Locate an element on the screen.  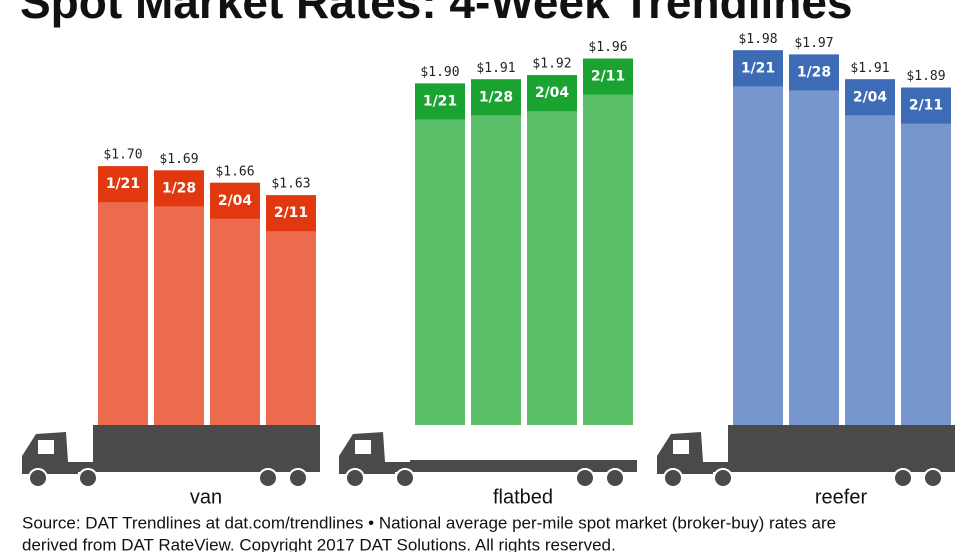
value-label: $1.89 is located at coordinates (925, 76).